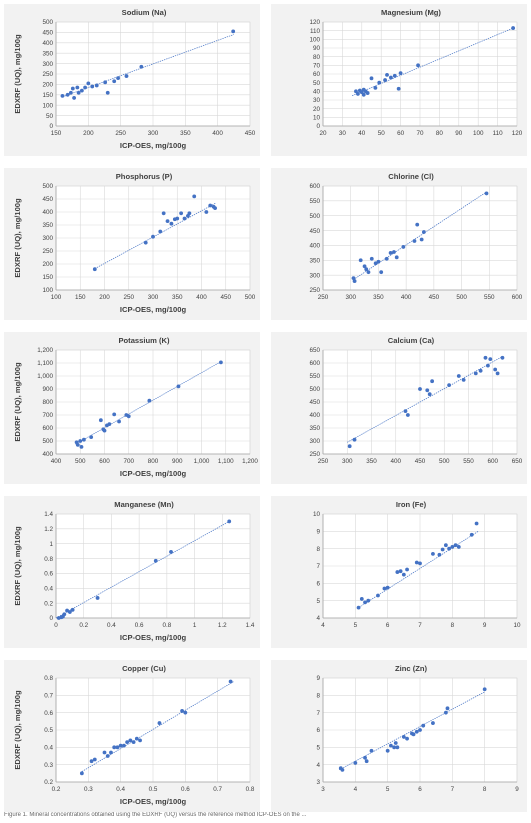 This screenshot has width=531, height=823. Describe the element at coordinates (144, 176) in the screenshot. I see `chart-title: Phosphorus (P)` at that location.